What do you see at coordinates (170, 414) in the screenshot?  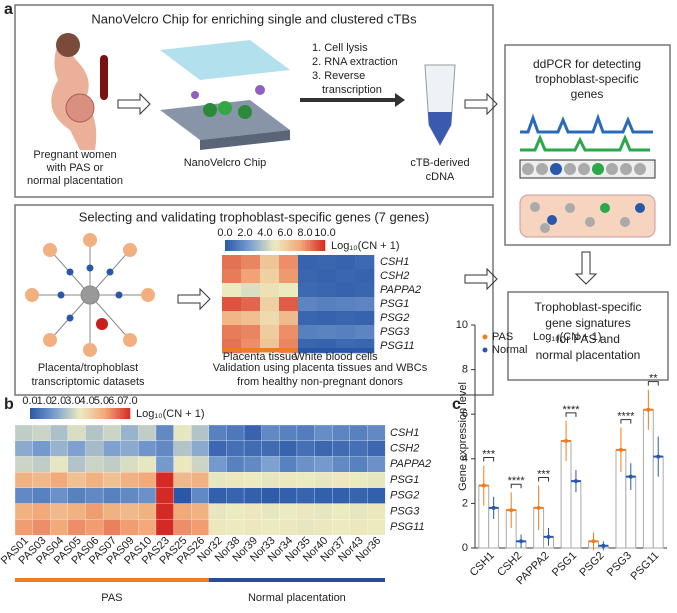 I see `colorbar-label: Log₁₀(CN + 1)` at bounding box center [170, 414].